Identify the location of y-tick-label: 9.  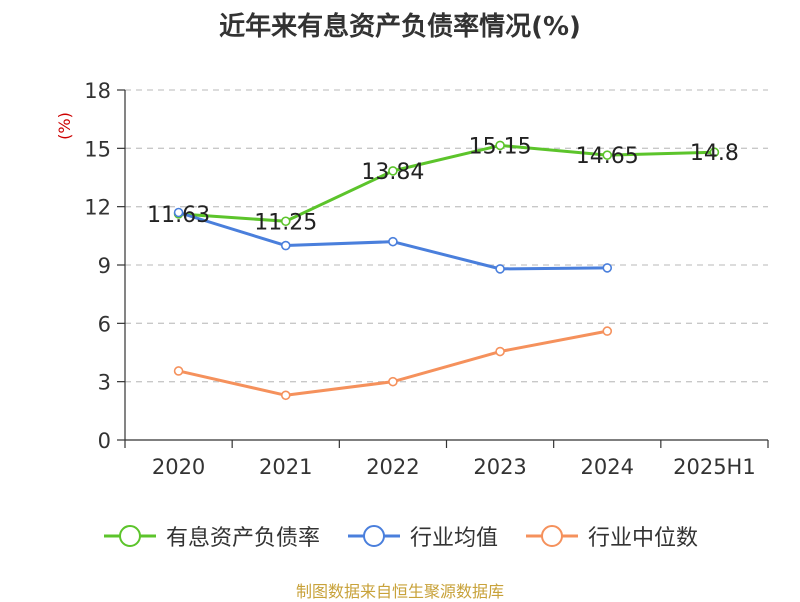
(104, 266).